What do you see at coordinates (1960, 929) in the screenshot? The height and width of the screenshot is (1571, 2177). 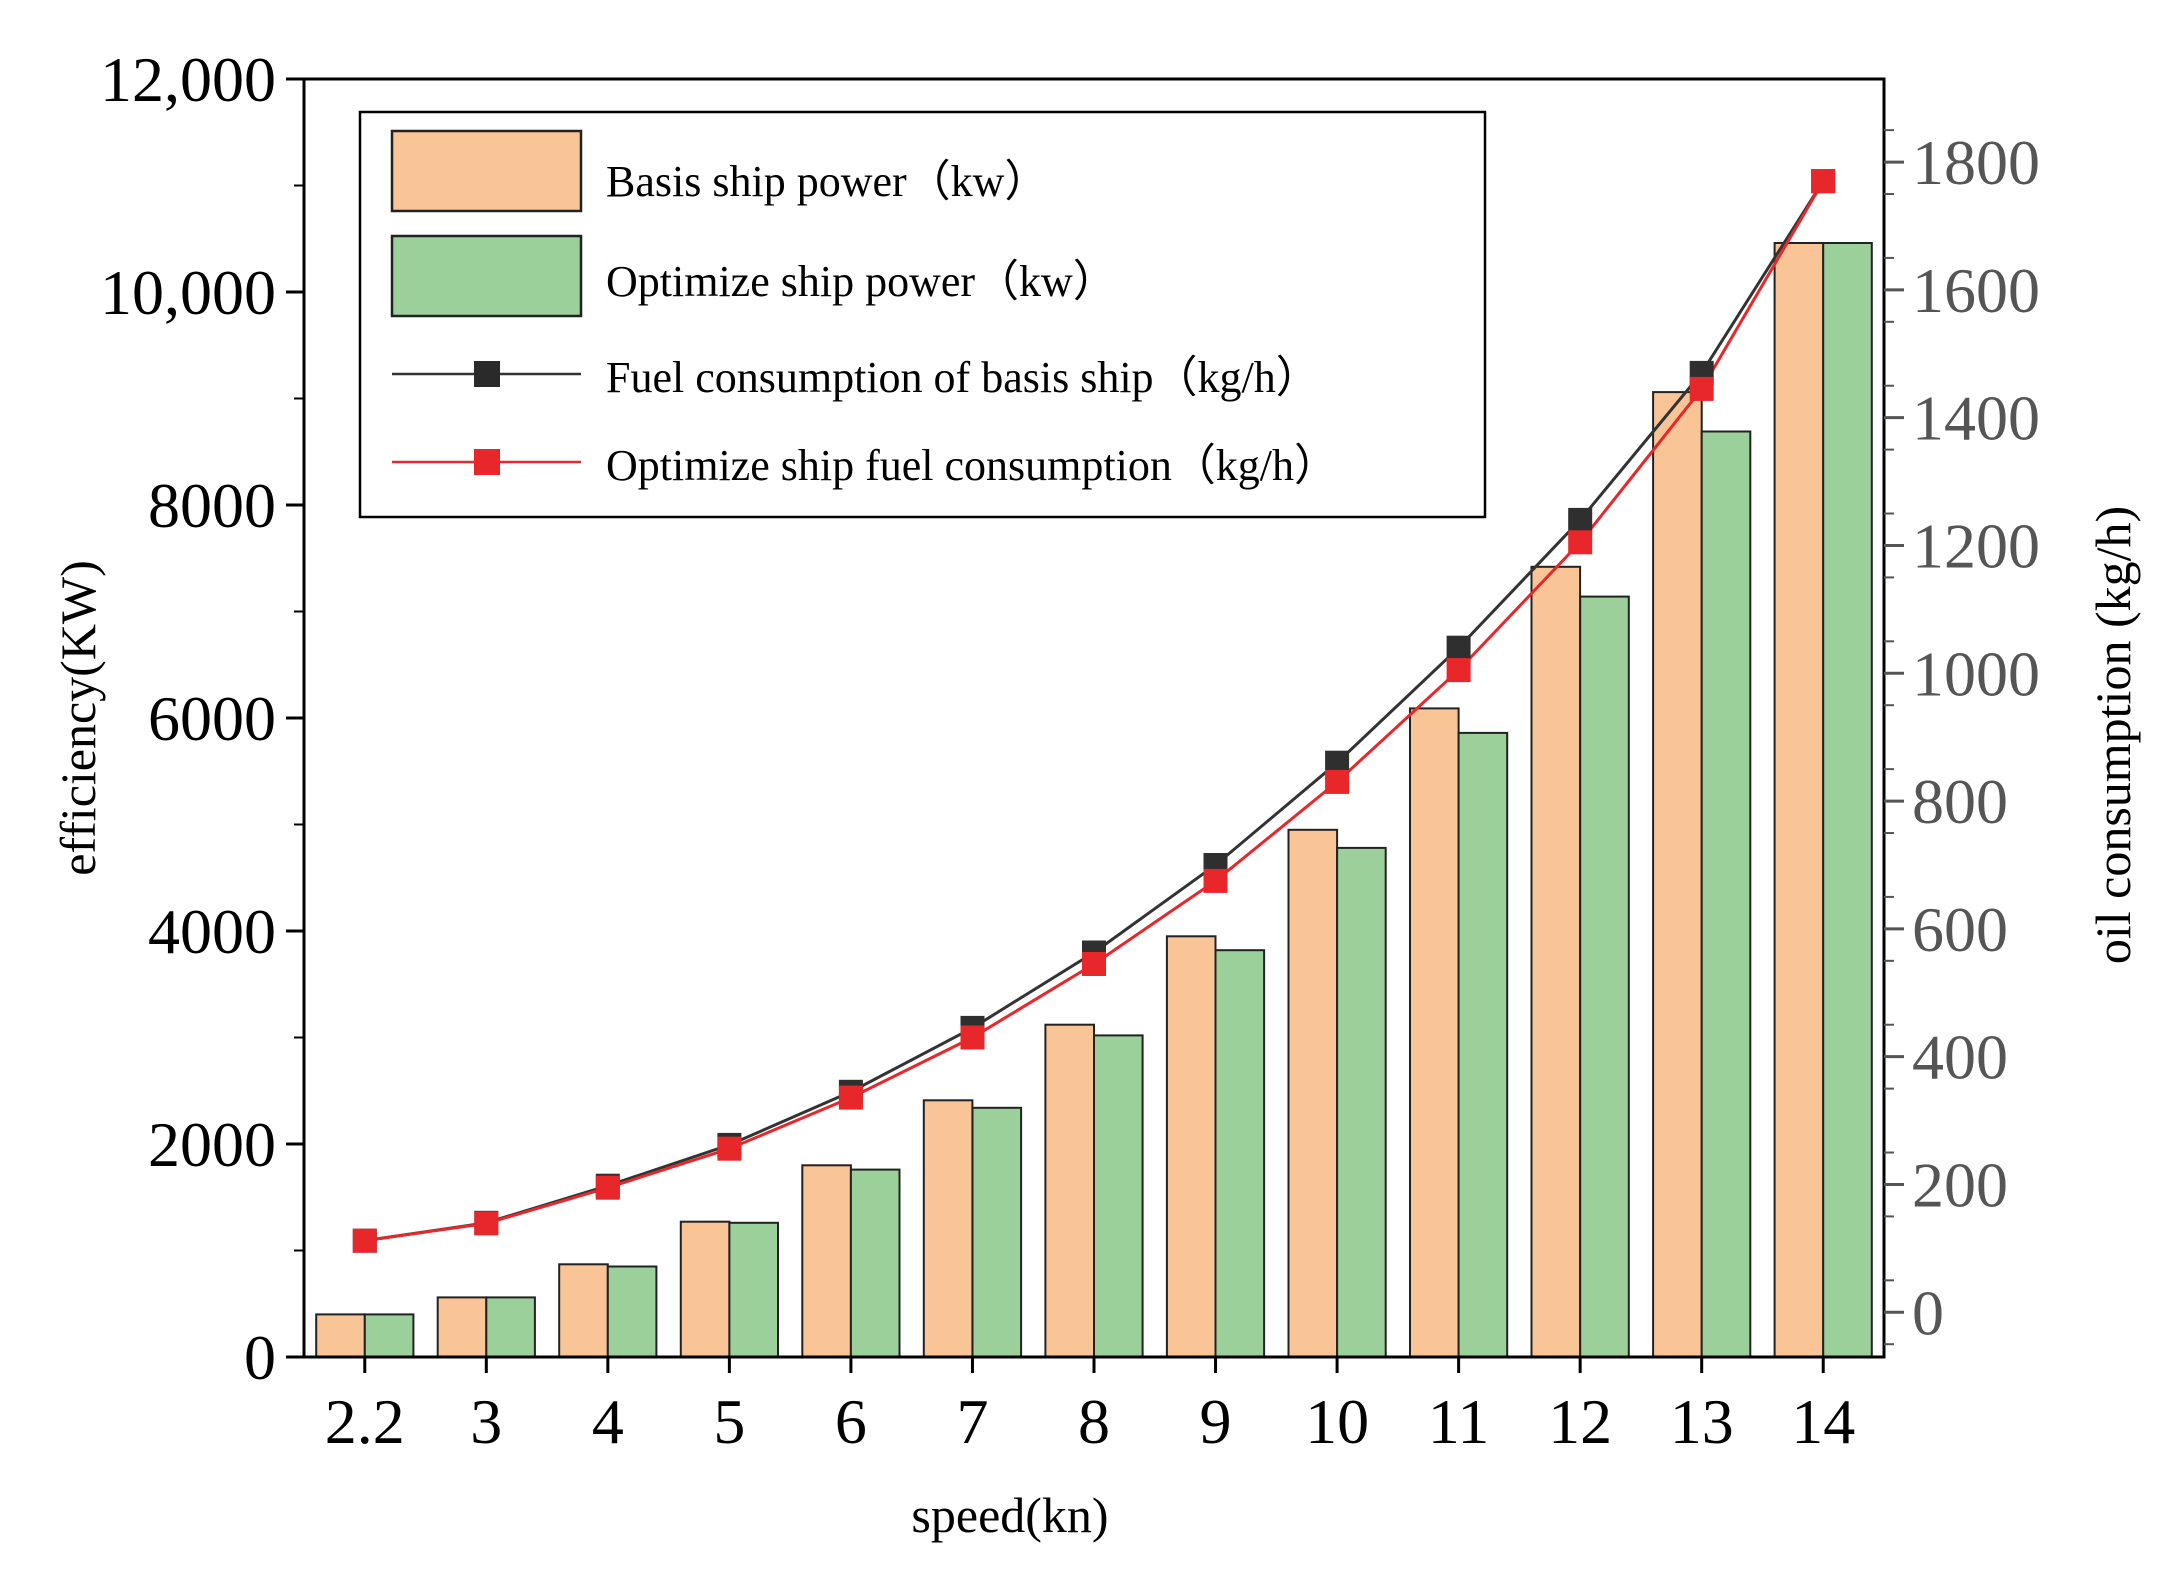 I see `y2-tick-label: 600` at bounding box center [1960, 929].